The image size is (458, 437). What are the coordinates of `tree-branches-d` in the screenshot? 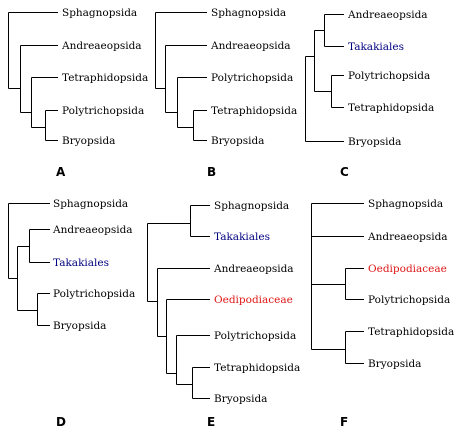 It's located at (29, 264).